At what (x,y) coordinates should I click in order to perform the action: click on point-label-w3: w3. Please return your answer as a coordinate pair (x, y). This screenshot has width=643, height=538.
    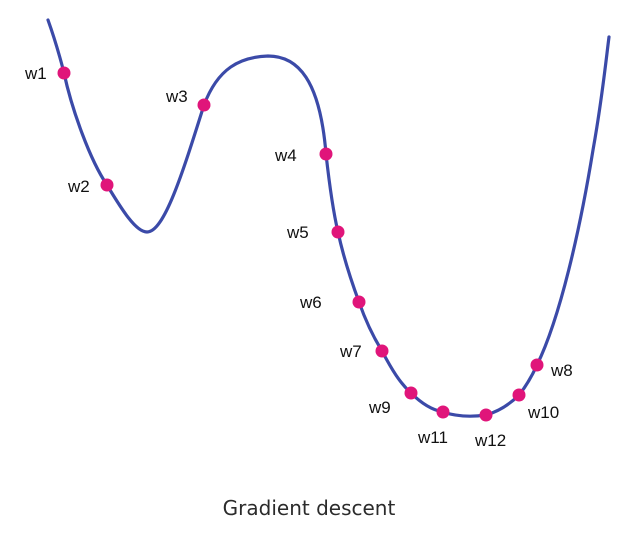
    Looking at the image, I should click on (176, 96).